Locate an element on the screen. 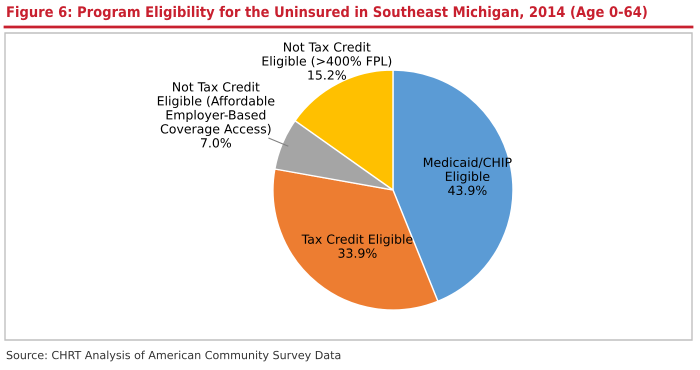  data-label: 15.2% is located at coordinates (327, 75).